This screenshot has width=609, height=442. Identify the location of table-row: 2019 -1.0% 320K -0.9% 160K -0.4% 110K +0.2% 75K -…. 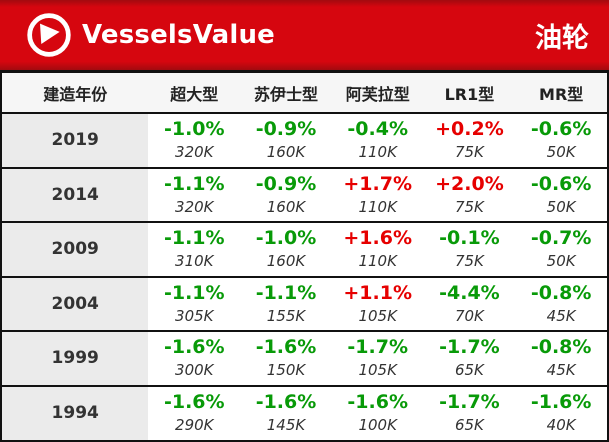
(304, 140).